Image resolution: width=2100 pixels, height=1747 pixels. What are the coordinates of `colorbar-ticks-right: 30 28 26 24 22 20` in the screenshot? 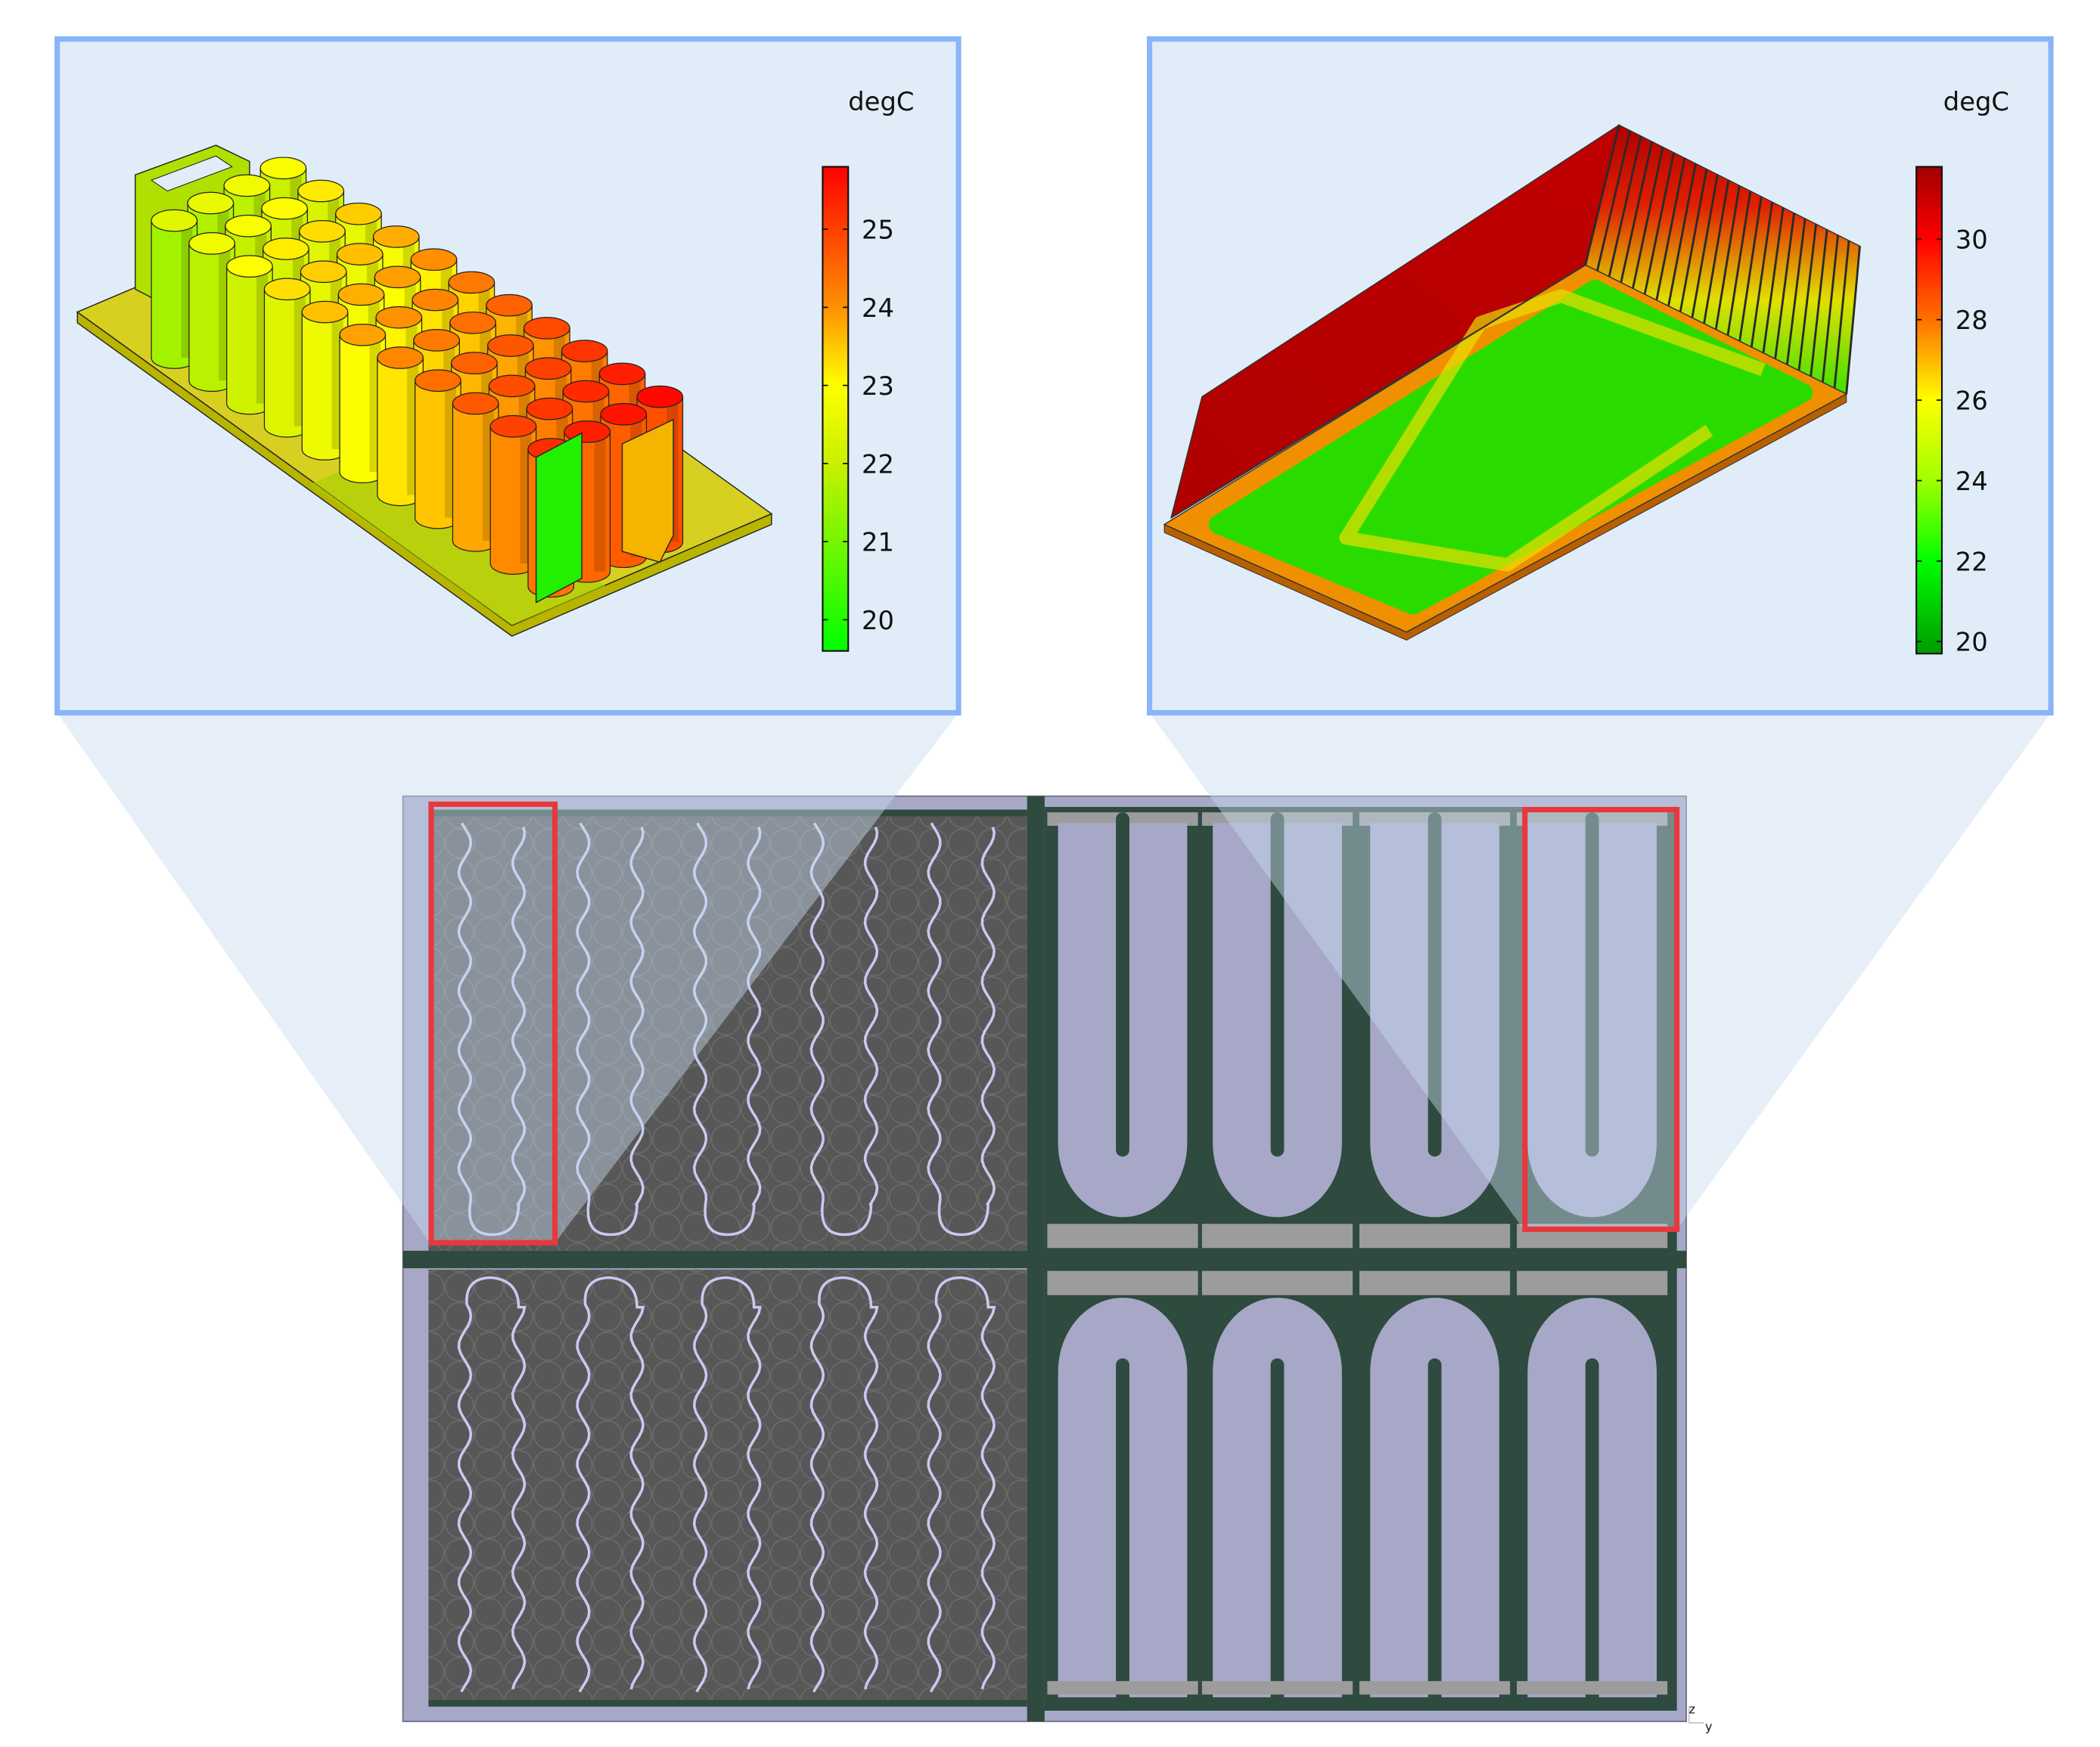 It's located at (1952, 441).